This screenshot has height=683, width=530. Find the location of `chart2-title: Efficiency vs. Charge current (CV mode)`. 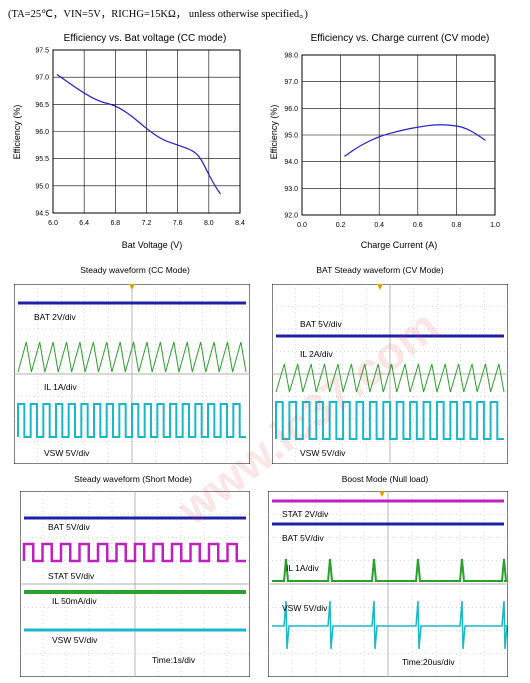

chart2-title: Efficiency vs. Charge current (CV mode) is located at coordinates (400, 38).